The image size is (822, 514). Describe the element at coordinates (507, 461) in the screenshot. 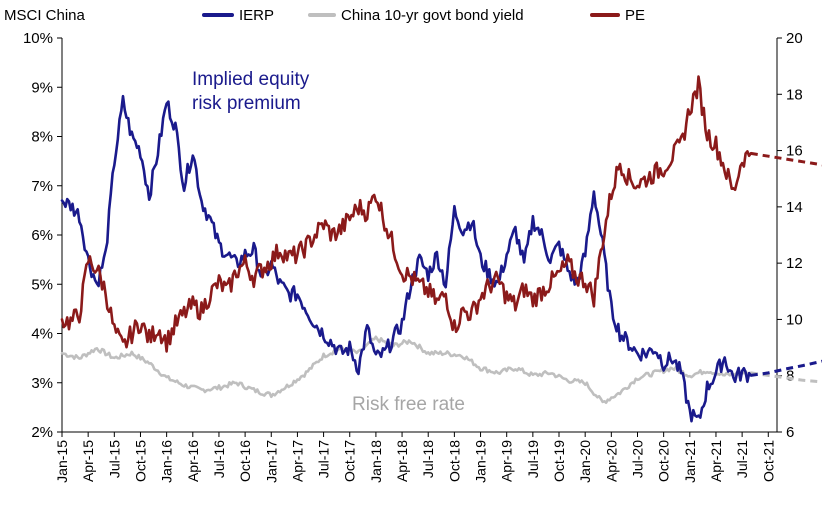

I see `x-tick-label: Apr-19` at that location.